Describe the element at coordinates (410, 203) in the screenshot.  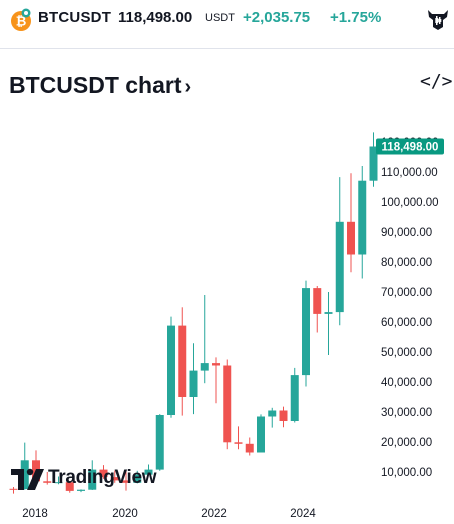
I see `y-tick-label: 100,000.00` at that location.